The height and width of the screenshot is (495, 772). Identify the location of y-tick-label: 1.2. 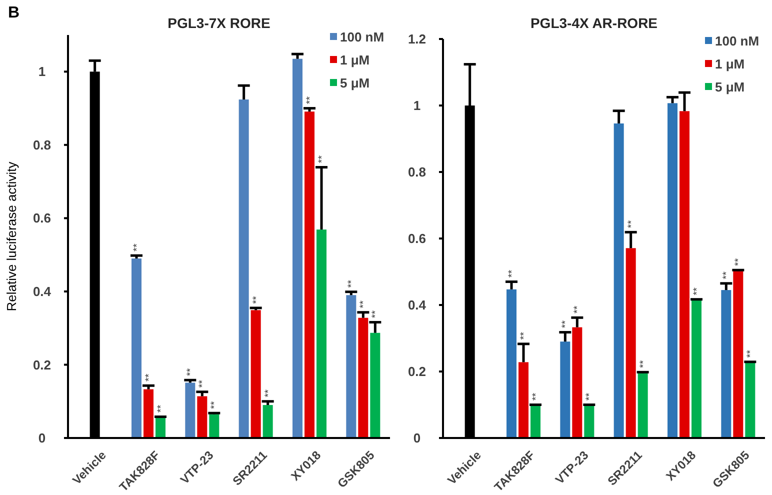
(417, 39).